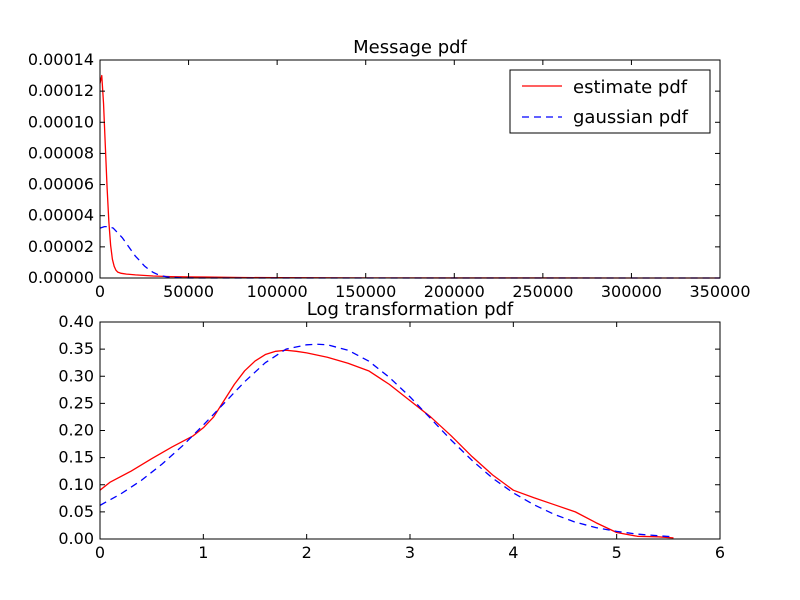 The width and height of the screenshot is (800, 600). Describe the element at coordinates (630, 87) in the screenshot. I see `legend-label-estimate: estimate pdf` at that location.